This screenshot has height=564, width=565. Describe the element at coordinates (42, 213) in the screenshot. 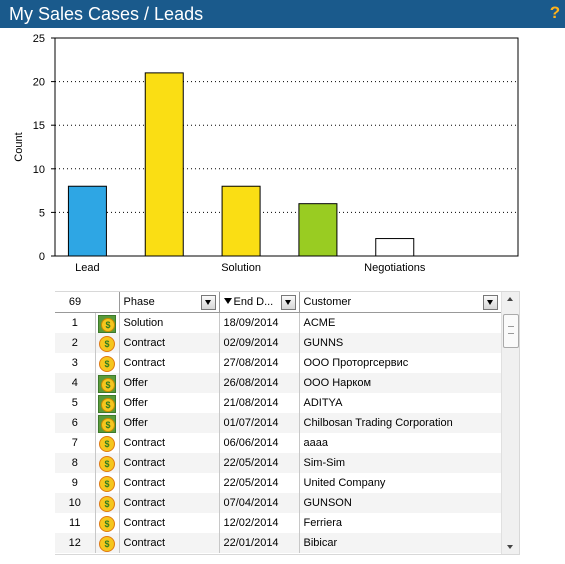

I see `y-tick-label: 5` at that location.